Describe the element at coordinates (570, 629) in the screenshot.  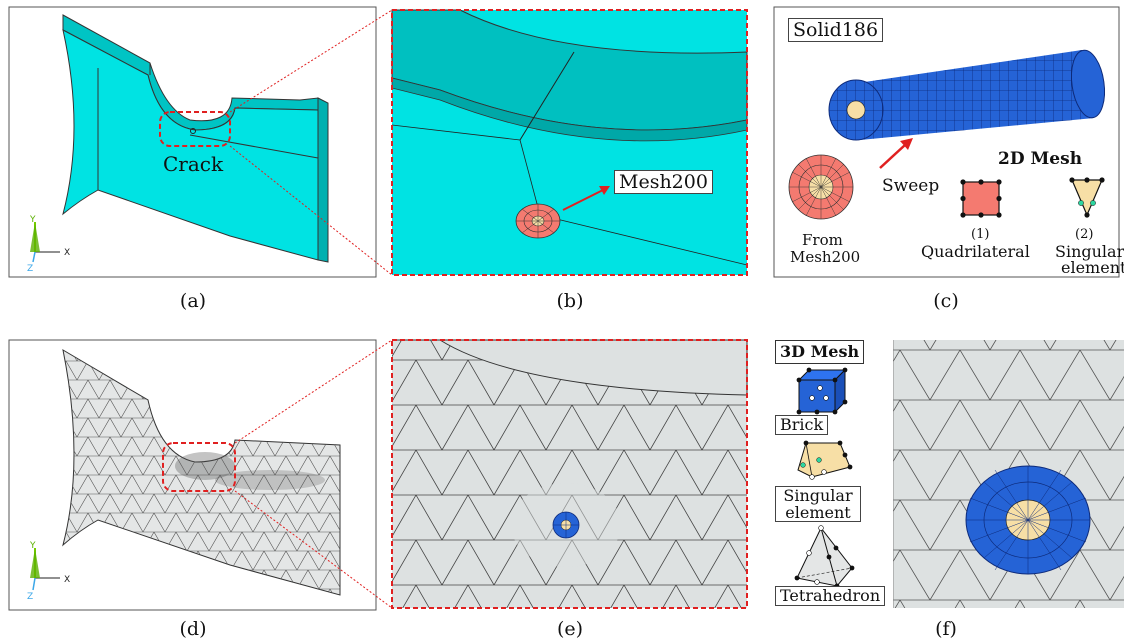
I see `caption-e: (e)` at that location.